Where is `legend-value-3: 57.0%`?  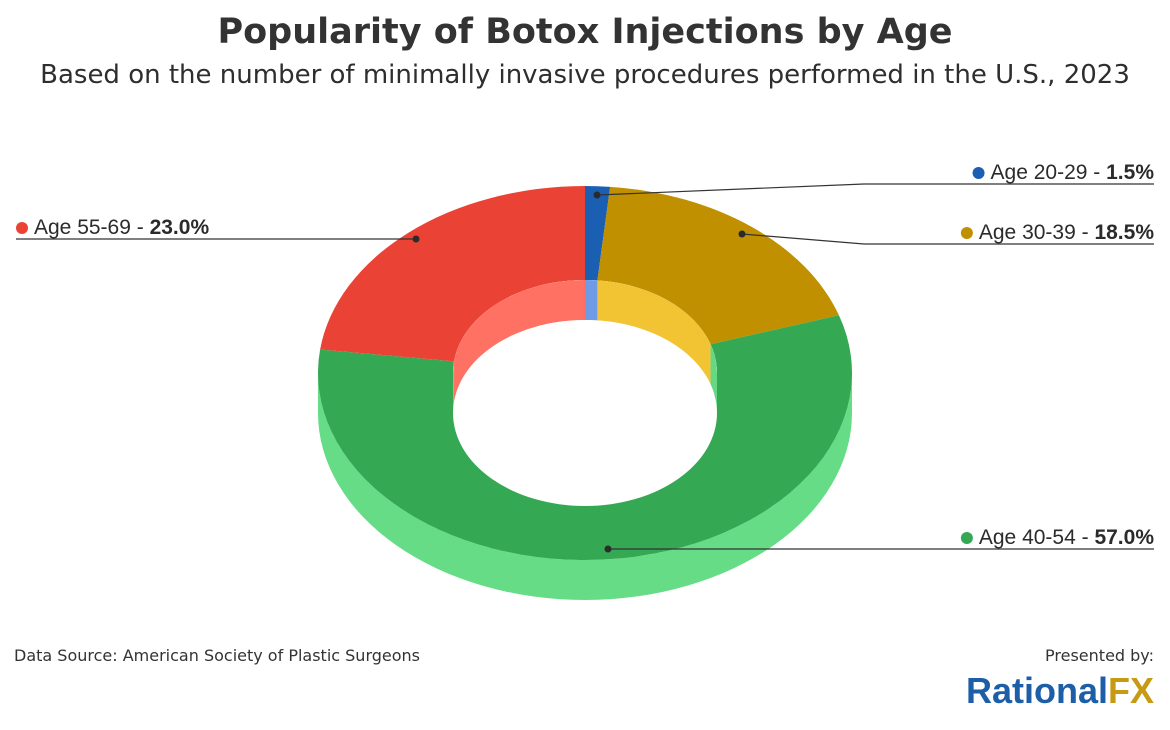 legend-value-3: 57.0% is located at coordinates (1124, 537).